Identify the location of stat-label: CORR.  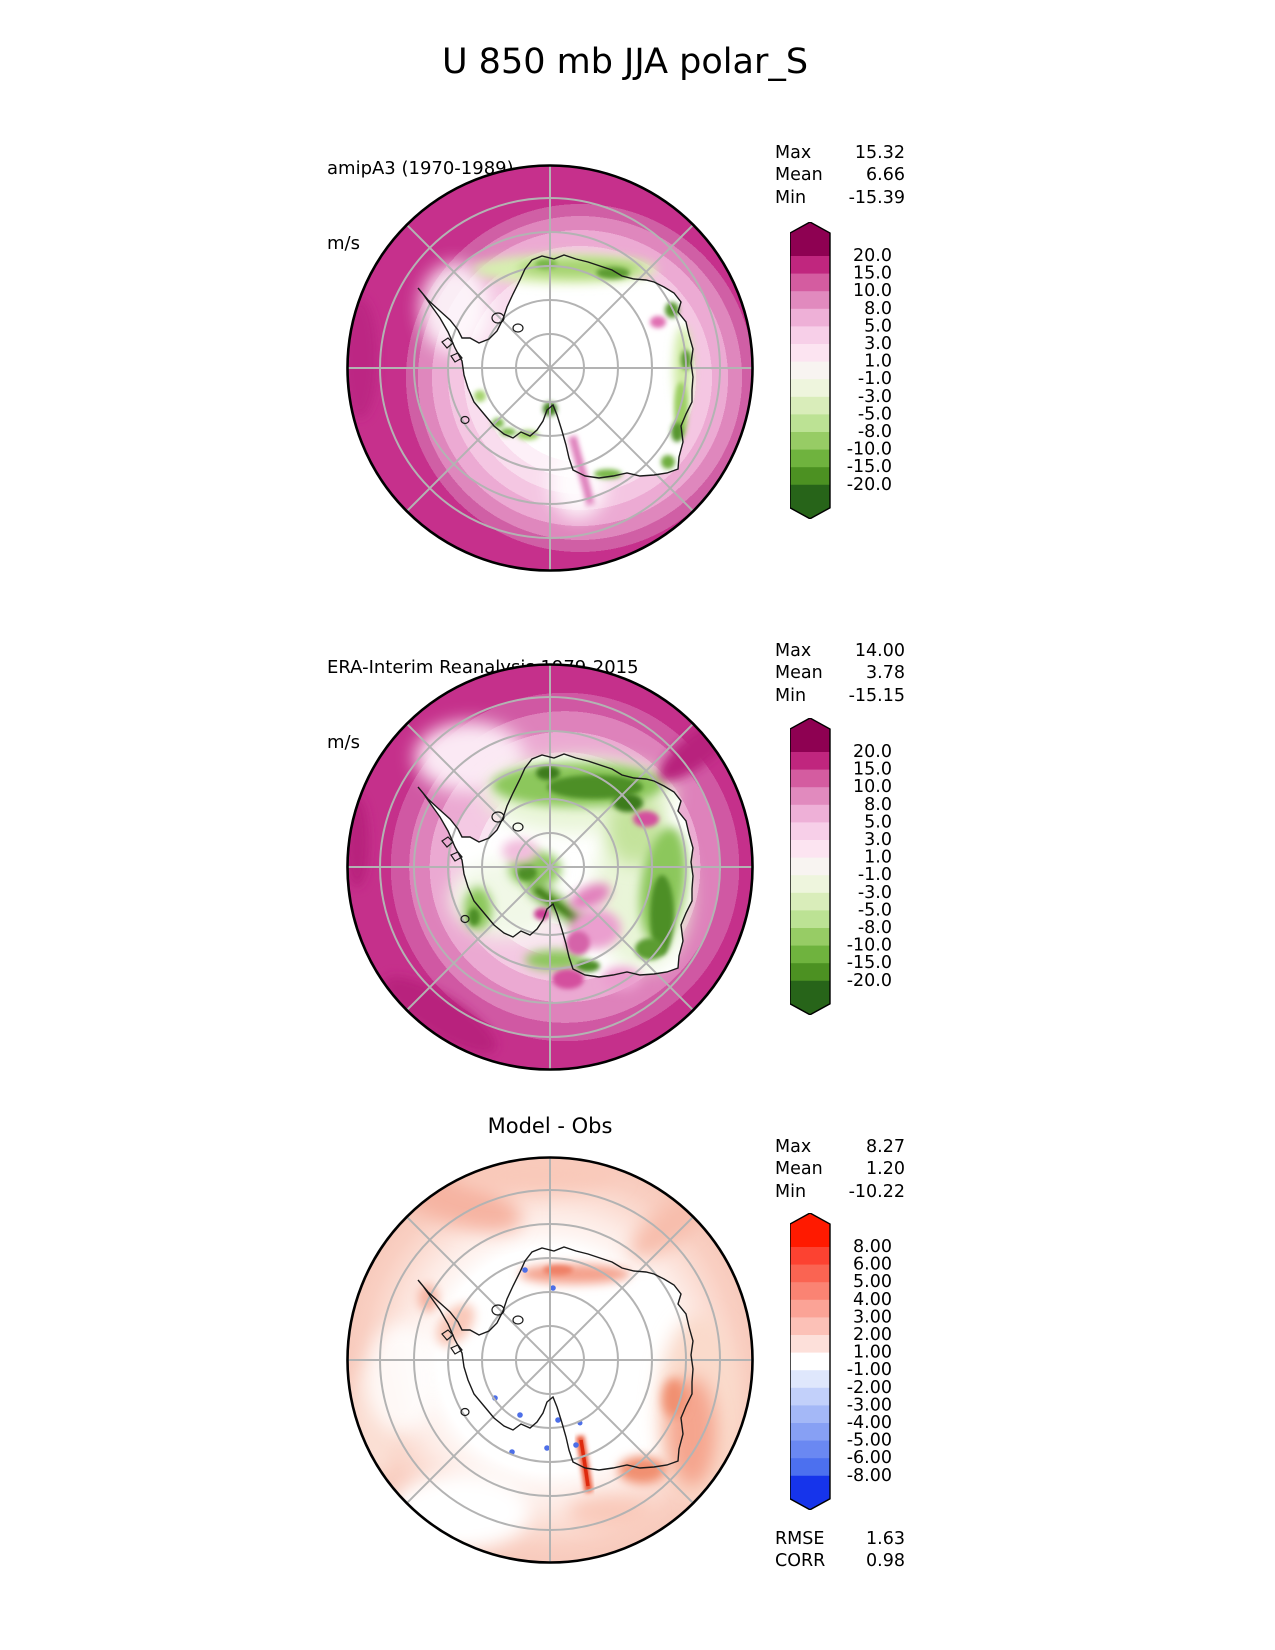
(800, 1561).